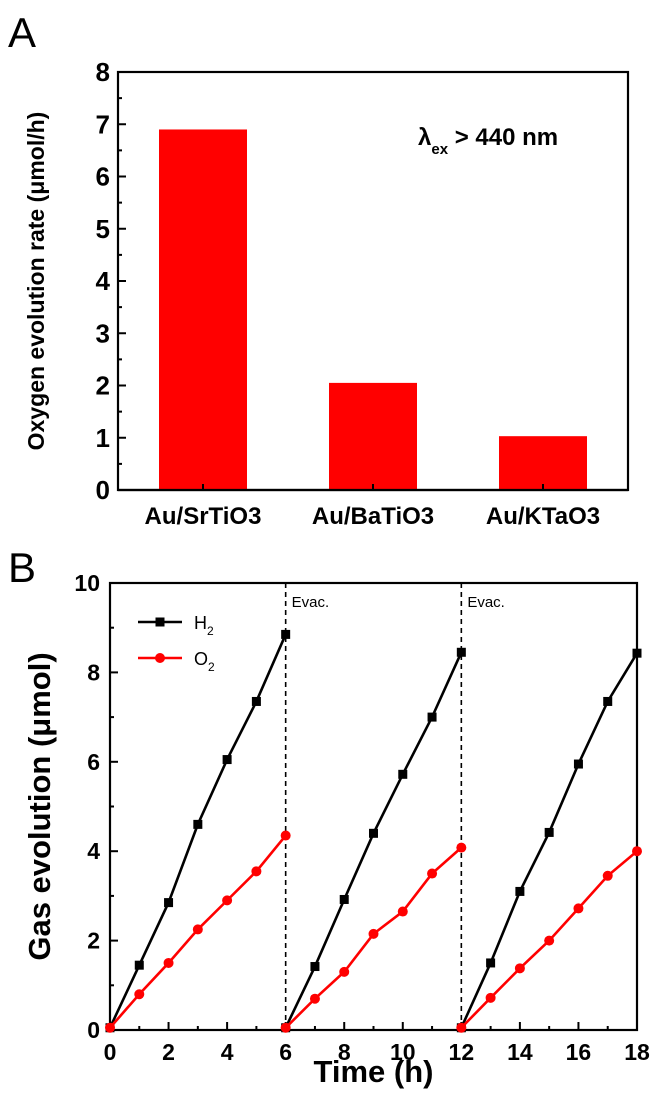 The image size is (650, 1100). Describe the element at coordinates (403, 1052) in the screenshot. I see `panel-b-x-tick-label: 10` at that location.